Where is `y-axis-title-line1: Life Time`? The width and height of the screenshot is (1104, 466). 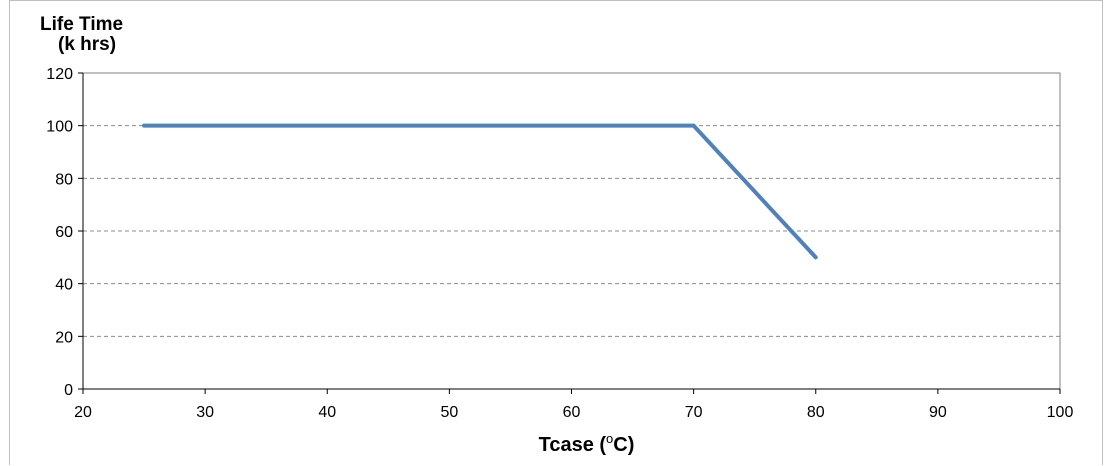 y-axis-title-line1: Life Time is located at coordinates (82, 24).